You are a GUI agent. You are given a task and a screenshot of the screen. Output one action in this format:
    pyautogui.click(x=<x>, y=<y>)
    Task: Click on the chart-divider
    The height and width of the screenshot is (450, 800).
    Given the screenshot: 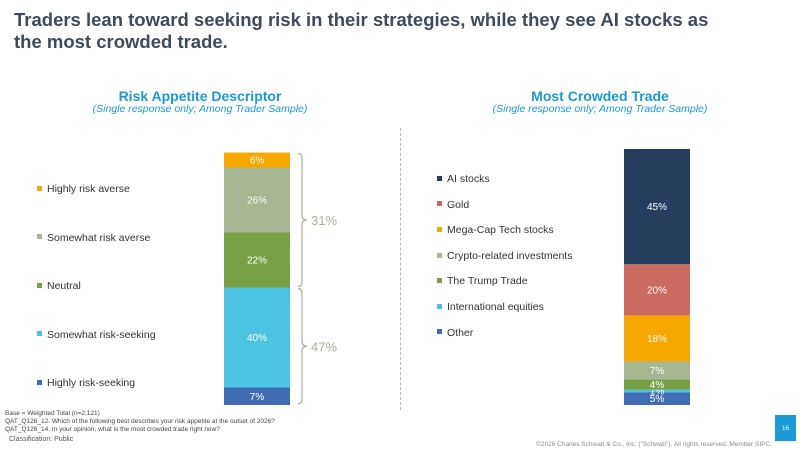 What is the action you would take?
    pyautogui.click(x=400, y=269)
    